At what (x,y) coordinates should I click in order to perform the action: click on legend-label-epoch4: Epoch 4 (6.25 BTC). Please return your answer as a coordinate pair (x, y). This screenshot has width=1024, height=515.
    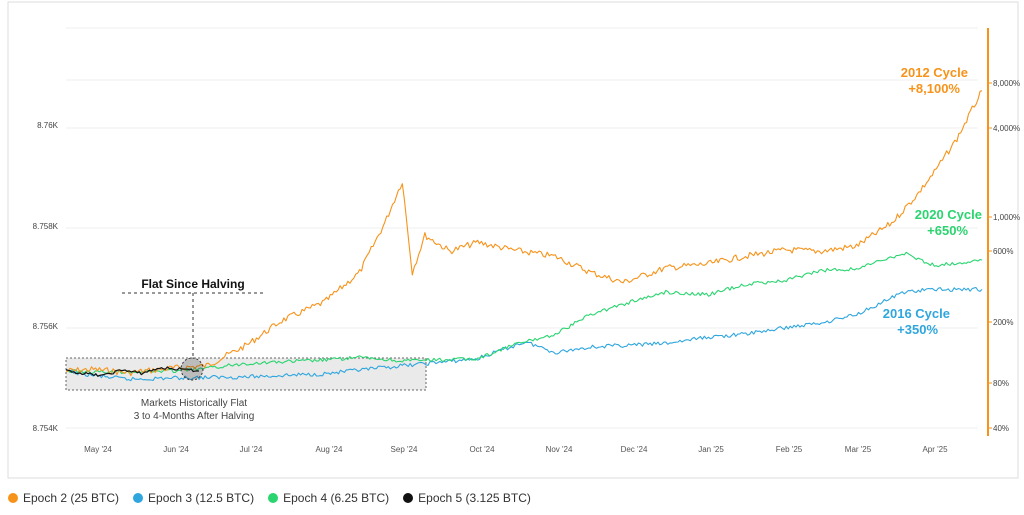
    Looking at the image, I should click on (336, 498).